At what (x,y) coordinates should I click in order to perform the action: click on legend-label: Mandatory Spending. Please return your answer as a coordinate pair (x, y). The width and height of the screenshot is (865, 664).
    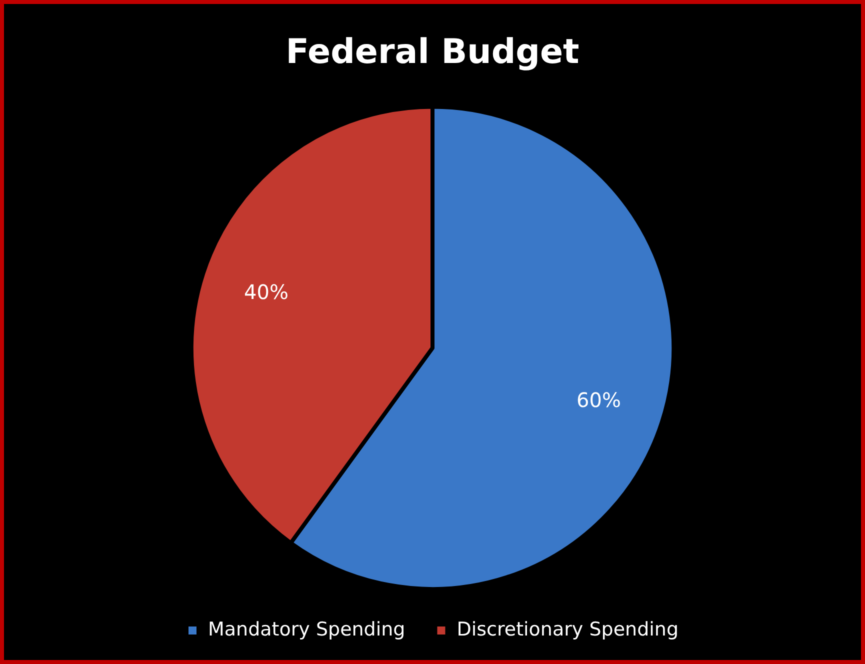
    Looking at the image, I should click on (307, 629).